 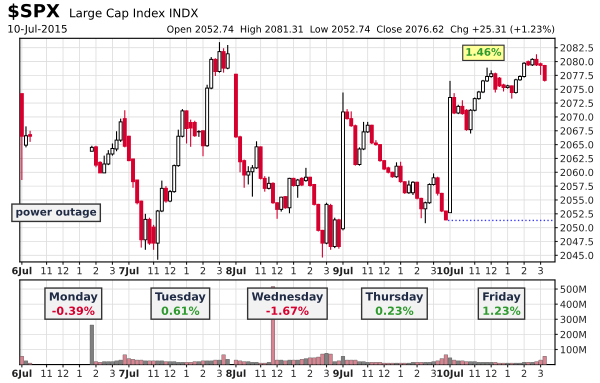 I want to click on text: Tuesday 0.61%, so click(x=180, y=303).